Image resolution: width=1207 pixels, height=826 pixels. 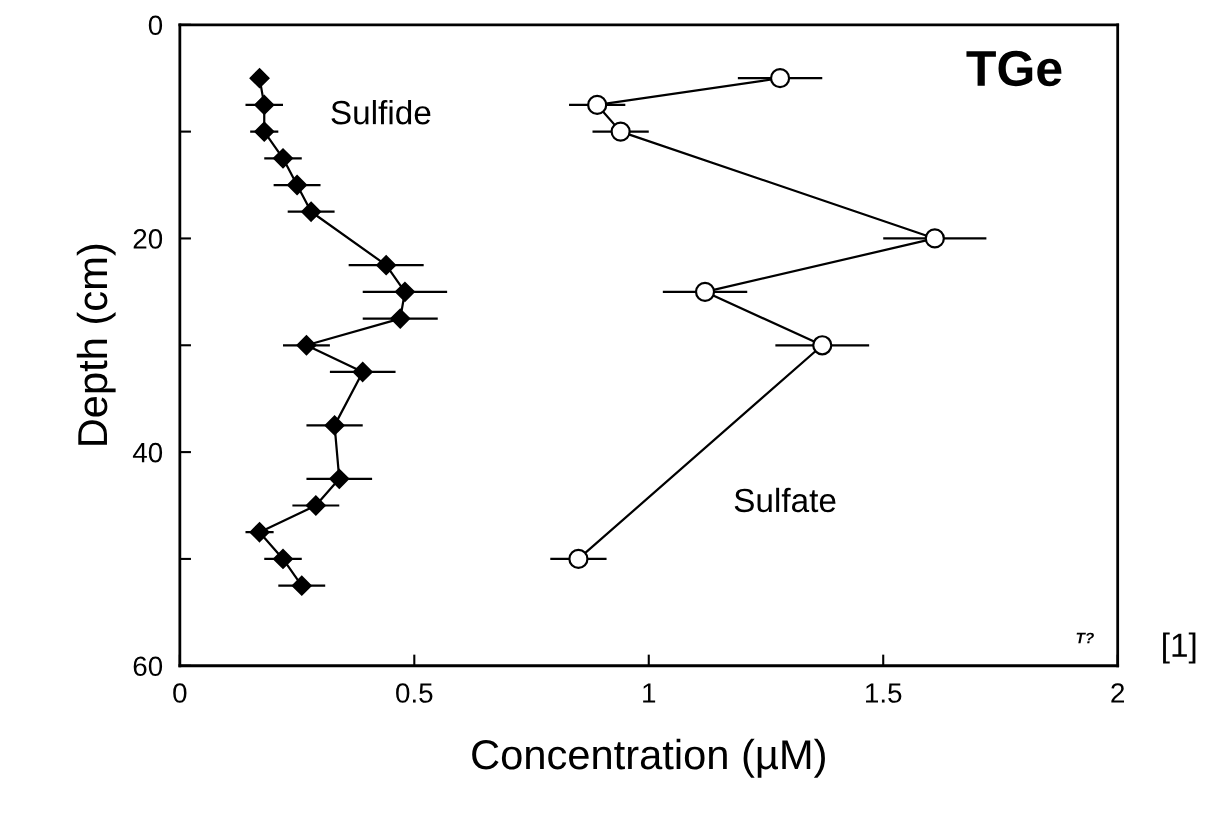 I want to click on y-tick-label: 60, so click(x=148, y=666).